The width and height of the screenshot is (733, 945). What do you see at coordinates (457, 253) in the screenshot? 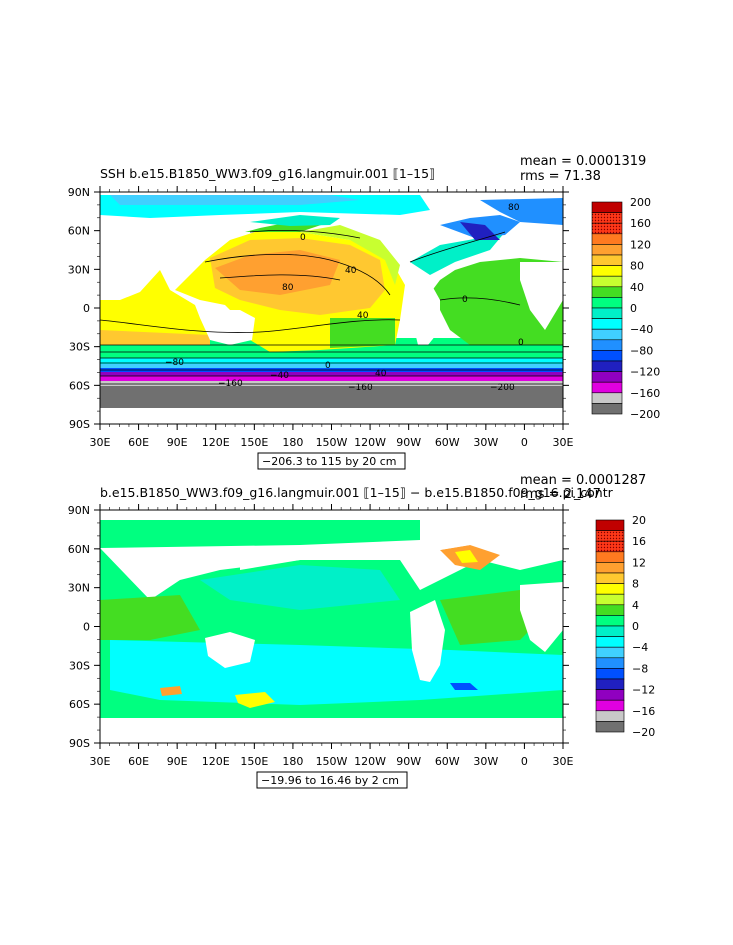
I see `north-atlantic` at bounding box center [457, 253].